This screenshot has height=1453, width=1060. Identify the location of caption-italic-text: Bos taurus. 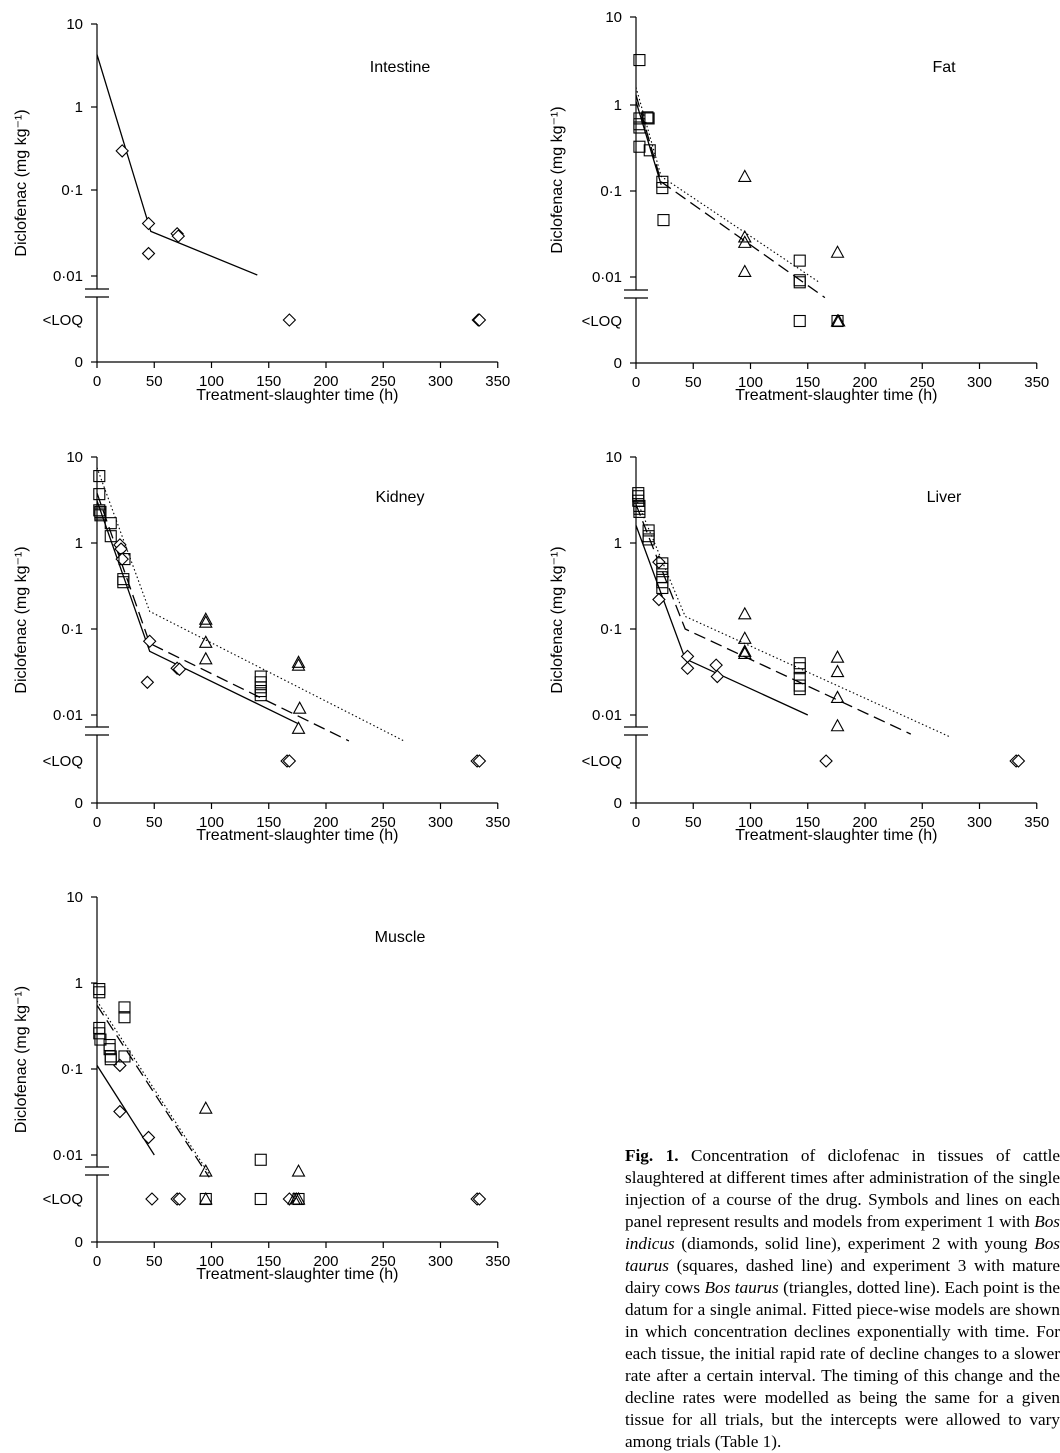
(842, 1254).